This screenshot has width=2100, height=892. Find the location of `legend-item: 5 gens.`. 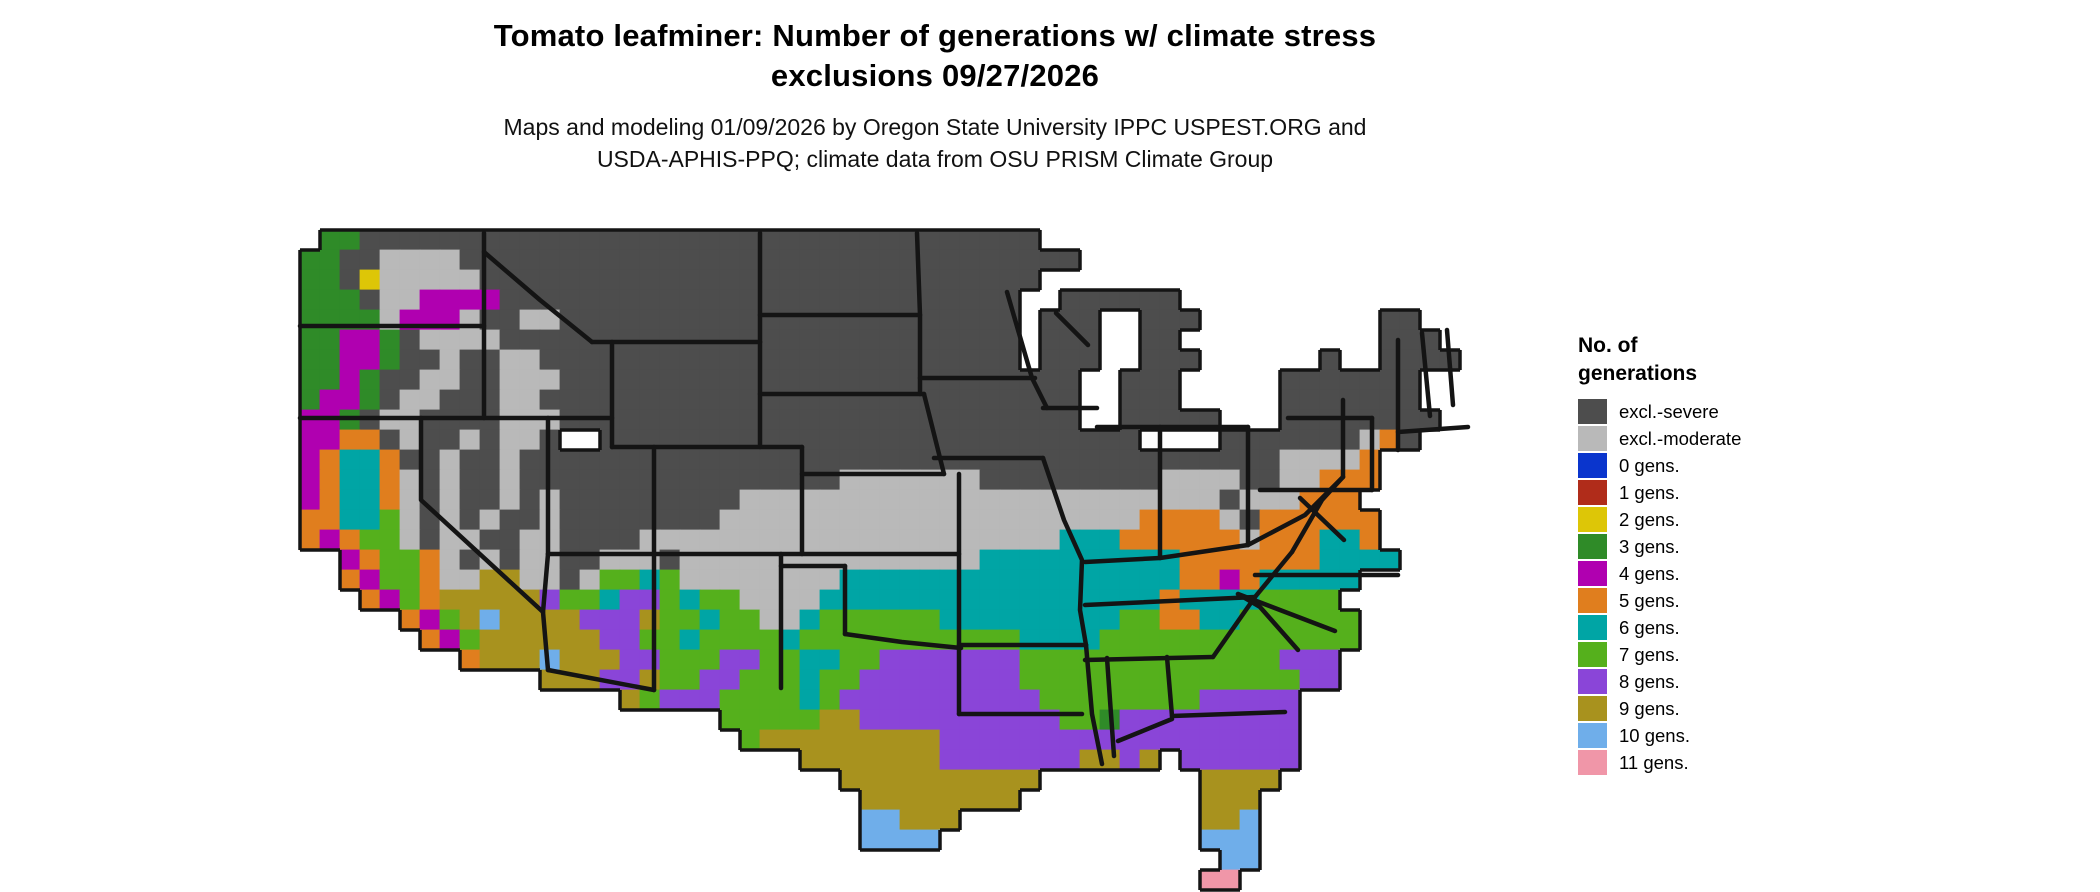

legend-item: 5 gens. is located at coordinates (1703, 600).